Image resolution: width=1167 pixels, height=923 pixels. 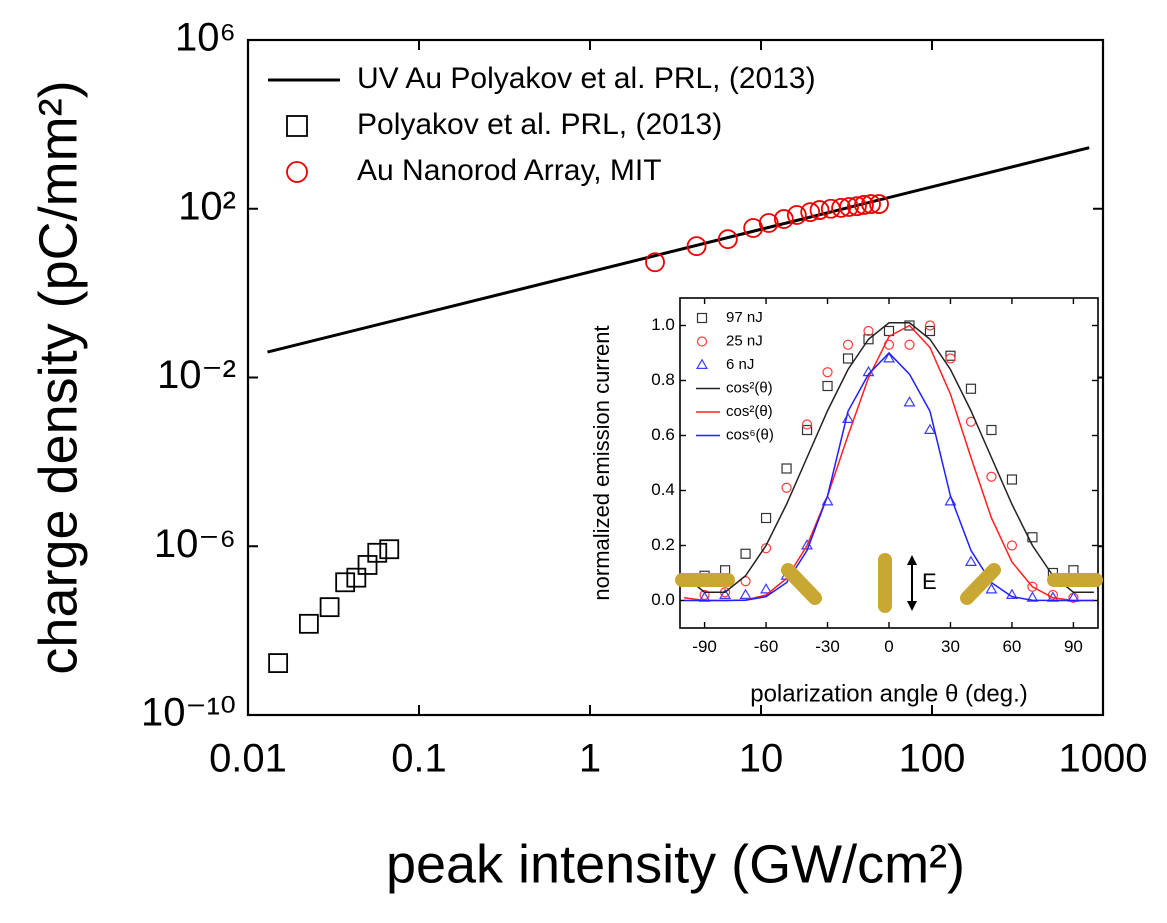 What do you see at coordinates (586, 78) in the screenshot?
I see `legend-label: UV Au Polyakov et al. PRL, (2013)` at bounding box center [586, 78].